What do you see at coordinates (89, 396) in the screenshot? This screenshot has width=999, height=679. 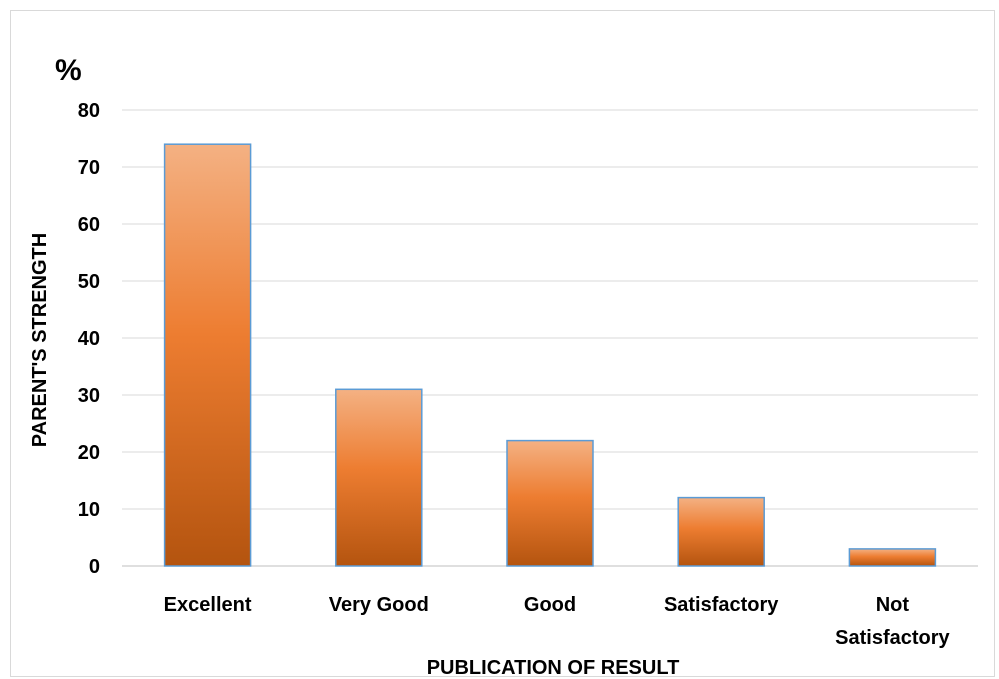 I see `y-tick-label: 30` at bounding box center [89, 396].